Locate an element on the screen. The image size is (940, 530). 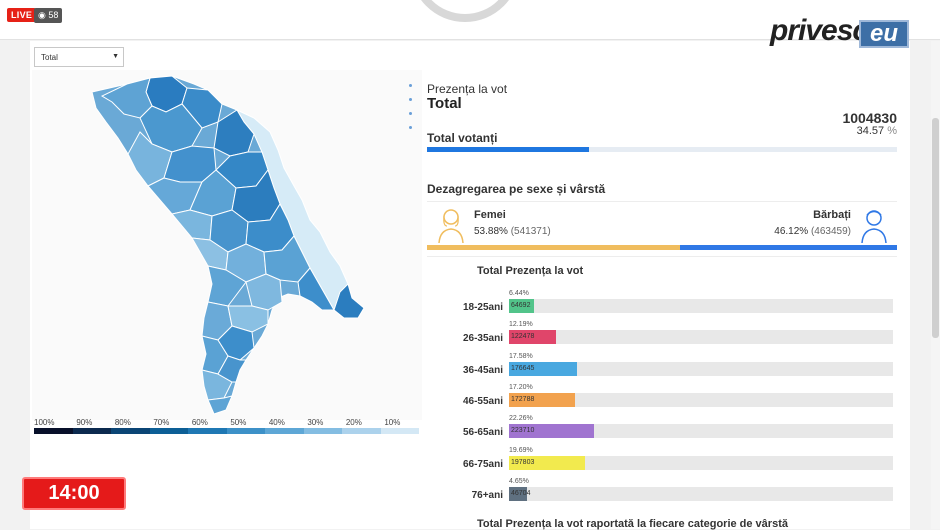
age-value: 172788 is located at coordinates (523, 399).